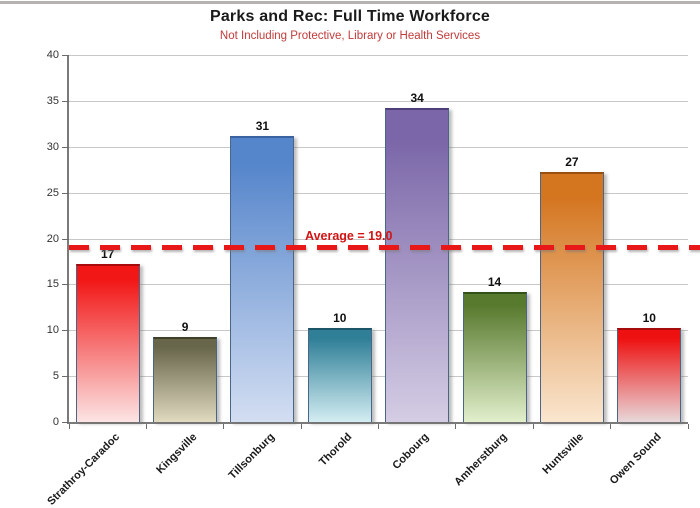  I want to click on average-line-label: Average = 19.0, so click(349, 235).